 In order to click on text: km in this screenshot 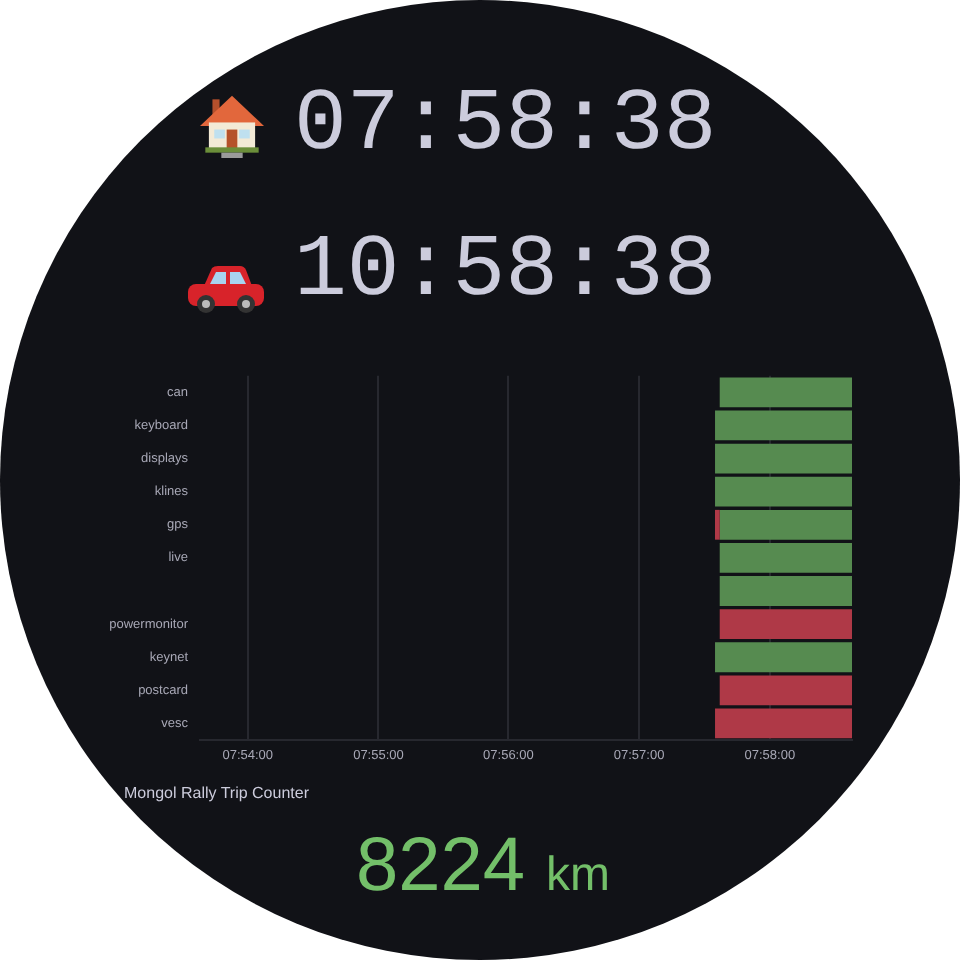, I will do `click(578, 875)`.